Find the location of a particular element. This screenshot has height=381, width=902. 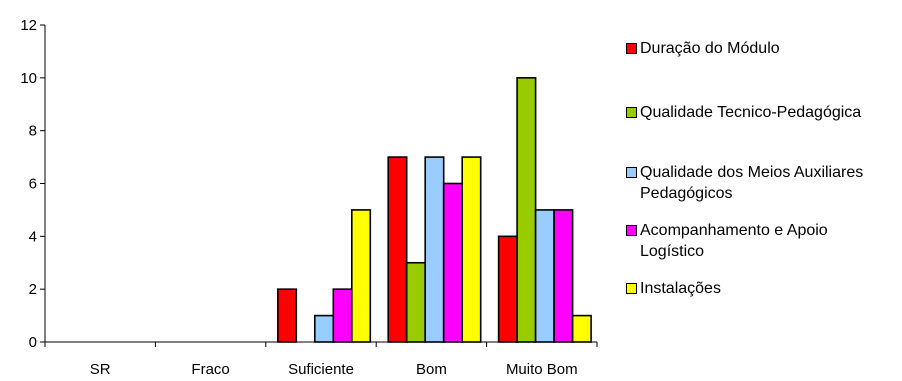

legend-label: Acompanhamento e Apoio Logístico is located at coordinates (734, 241).